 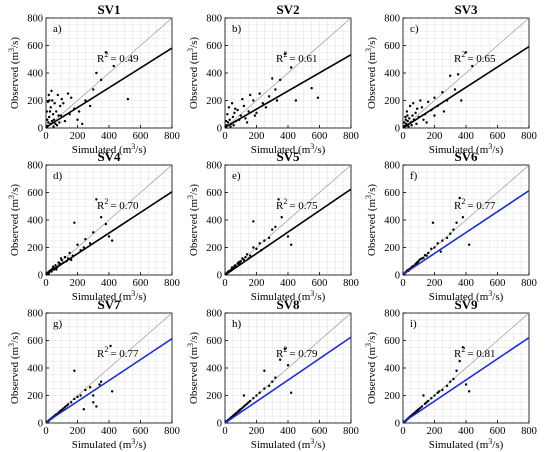 What do you see at coordinates (297, 57) in the screenshot?
I see `r-squared-label: R2 = 0.61` at bounding box center [297, 57].